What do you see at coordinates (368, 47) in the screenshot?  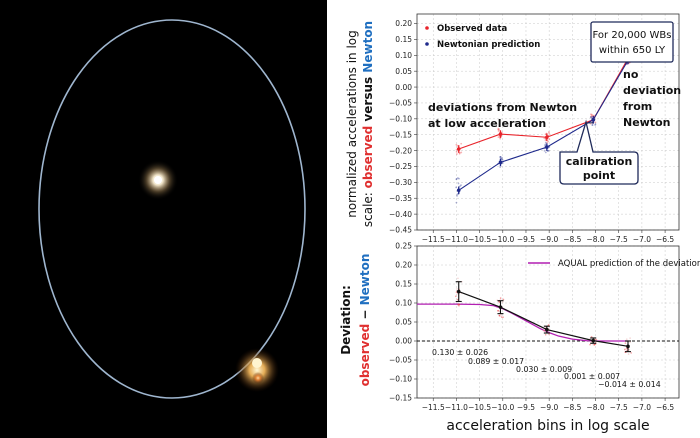 I see `top-ylabel-newton: Newton` at bounding box center [368, 47].